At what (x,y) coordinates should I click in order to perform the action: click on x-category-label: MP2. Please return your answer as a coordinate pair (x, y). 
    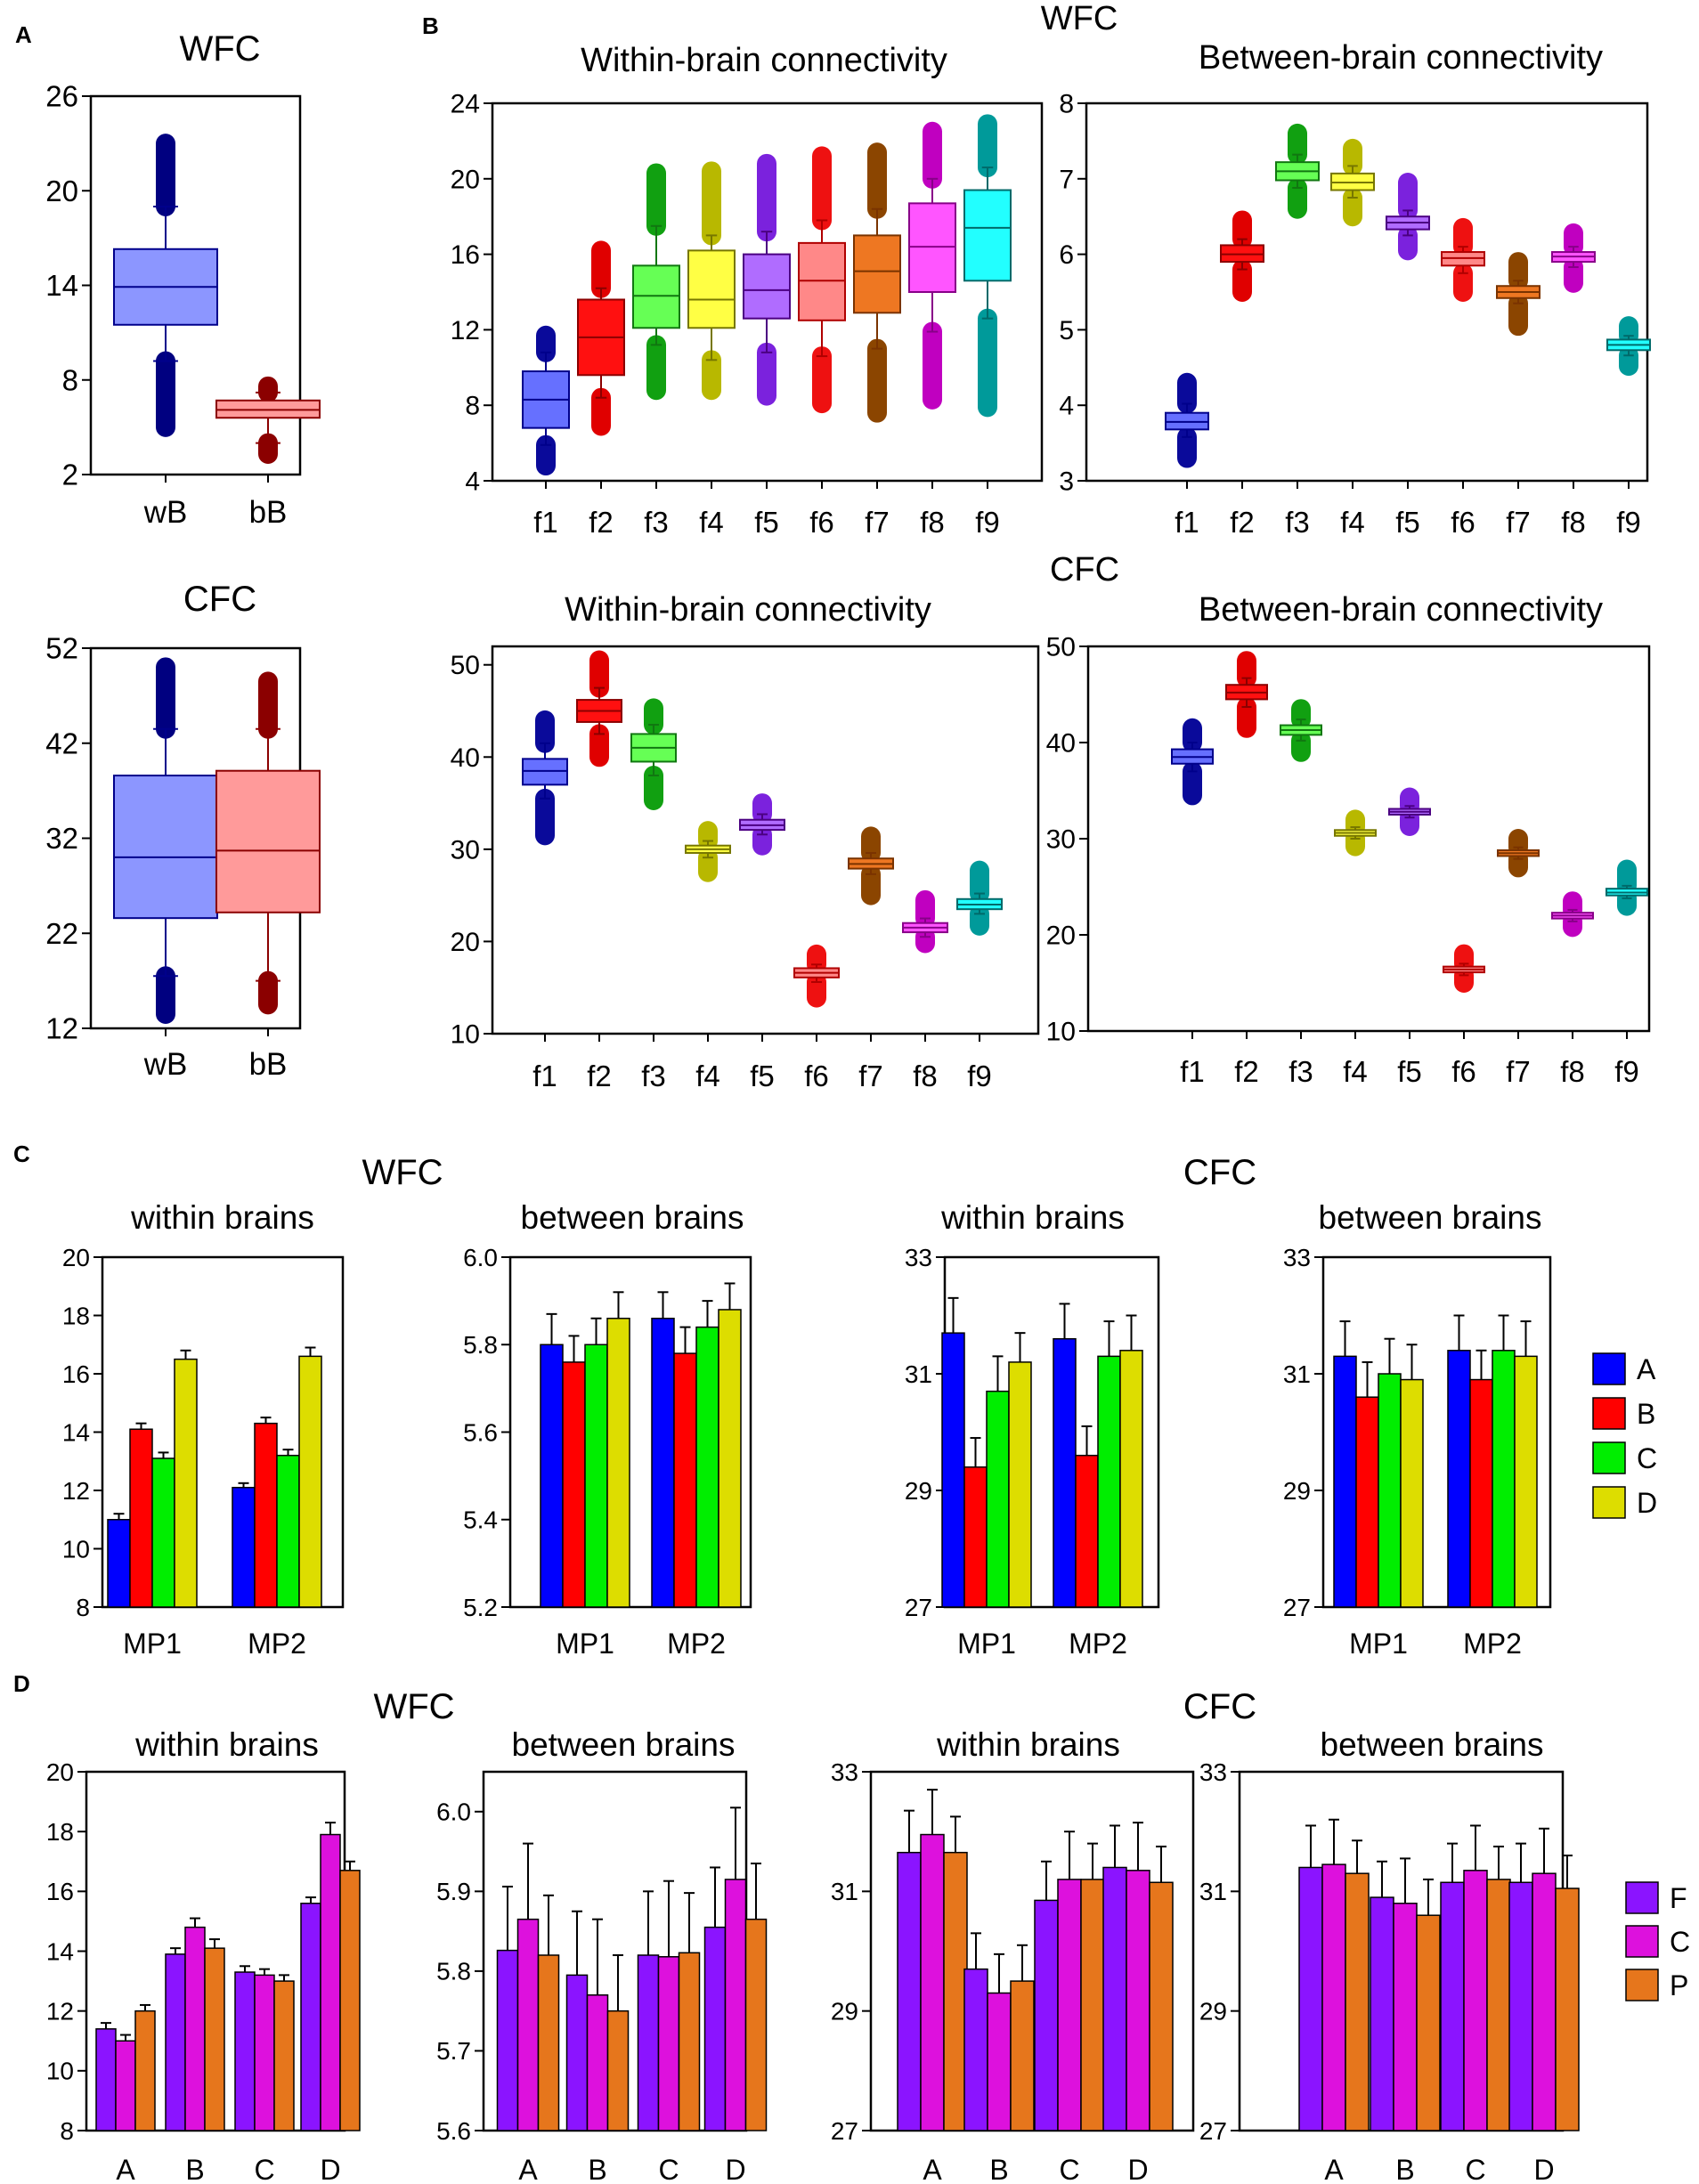
    Looking at the image, I should click on (696, 1644).